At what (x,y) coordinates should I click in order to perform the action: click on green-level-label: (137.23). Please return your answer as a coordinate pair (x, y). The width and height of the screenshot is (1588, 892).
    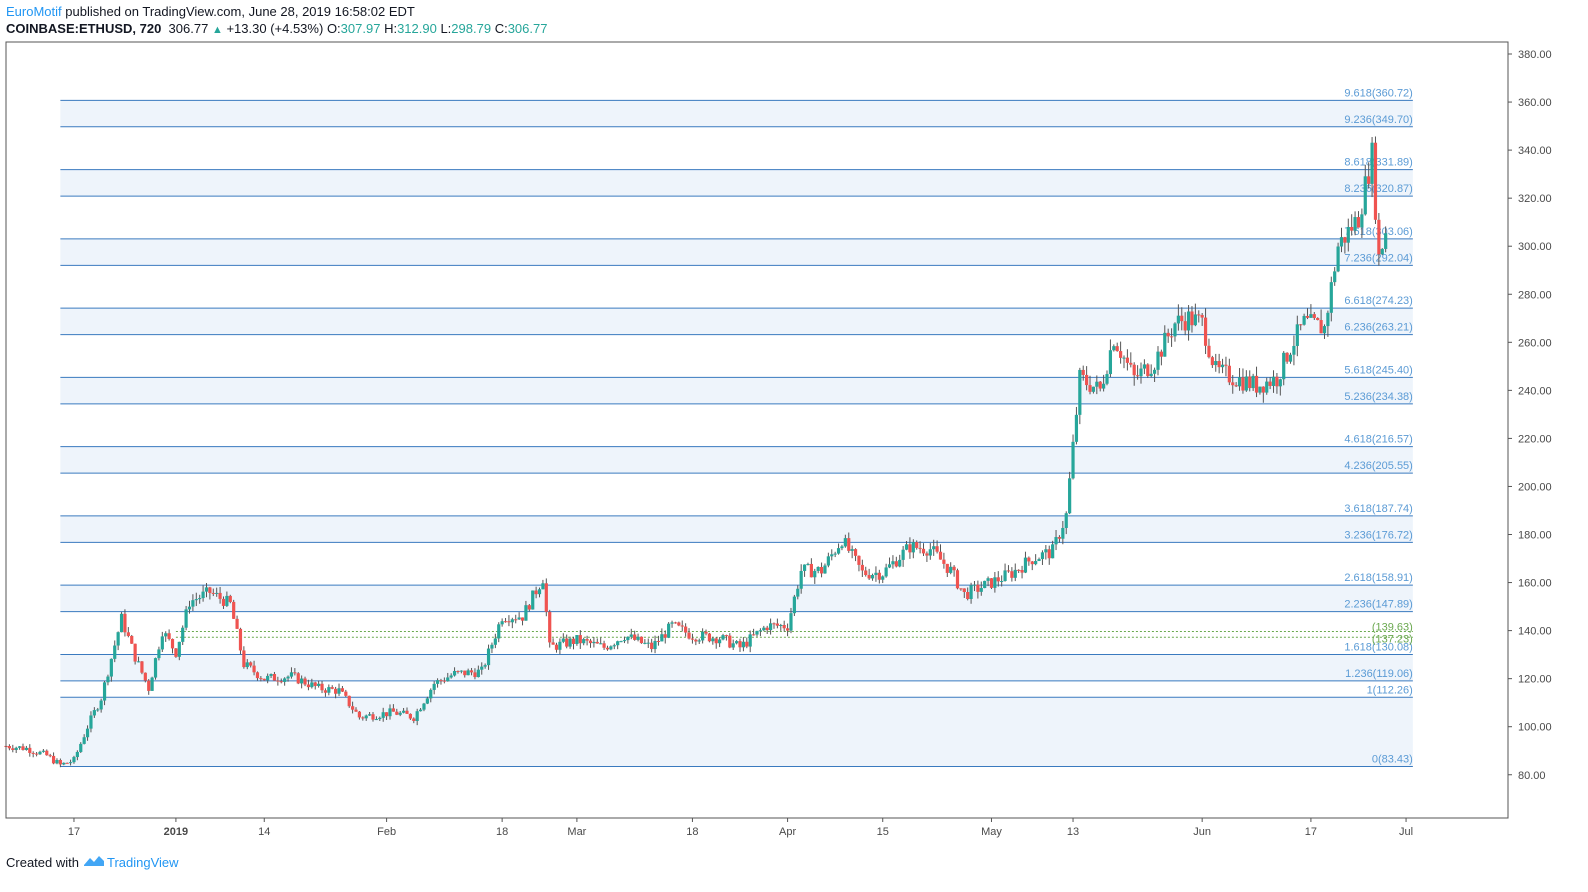
    Looking at the image, I should click on (1392, 639).